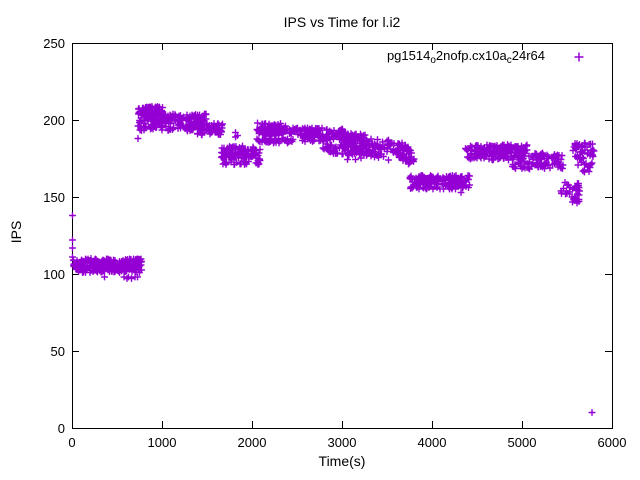 This screenshot has height=480, width=640. Describe the element at coordinates (522, 442) in the screenshot. I see `x-tick-label: 5000` at that location.